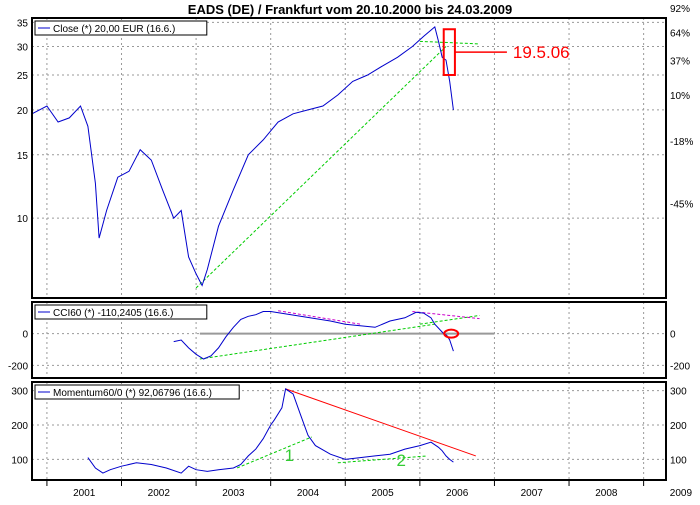  Describe the element at coordinates (23, 76) in the screenshot. I see `y-tick-label-left: 25` at that location.